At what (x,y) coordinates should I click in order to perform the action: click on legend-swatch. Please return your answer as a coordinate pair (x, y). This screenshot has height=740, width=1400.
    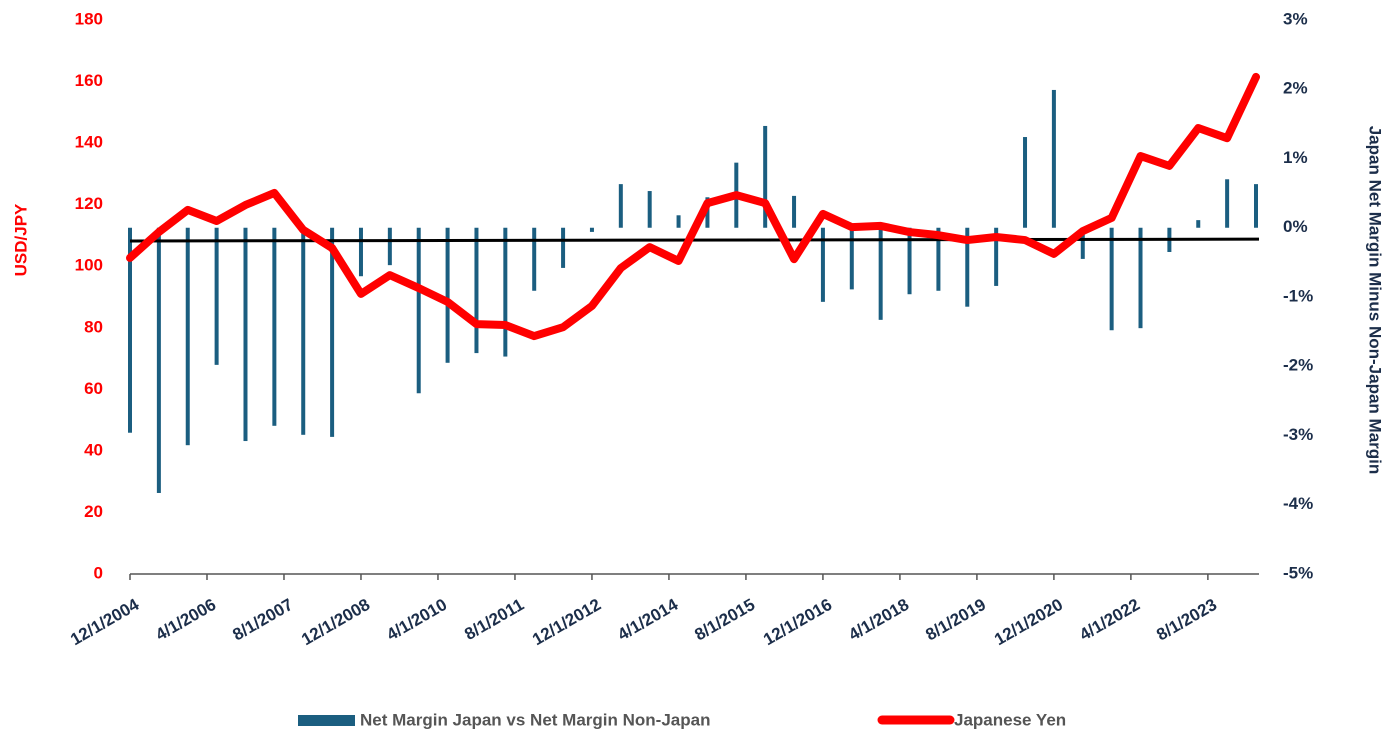
    Looking at the image, I should click on (326, 720).